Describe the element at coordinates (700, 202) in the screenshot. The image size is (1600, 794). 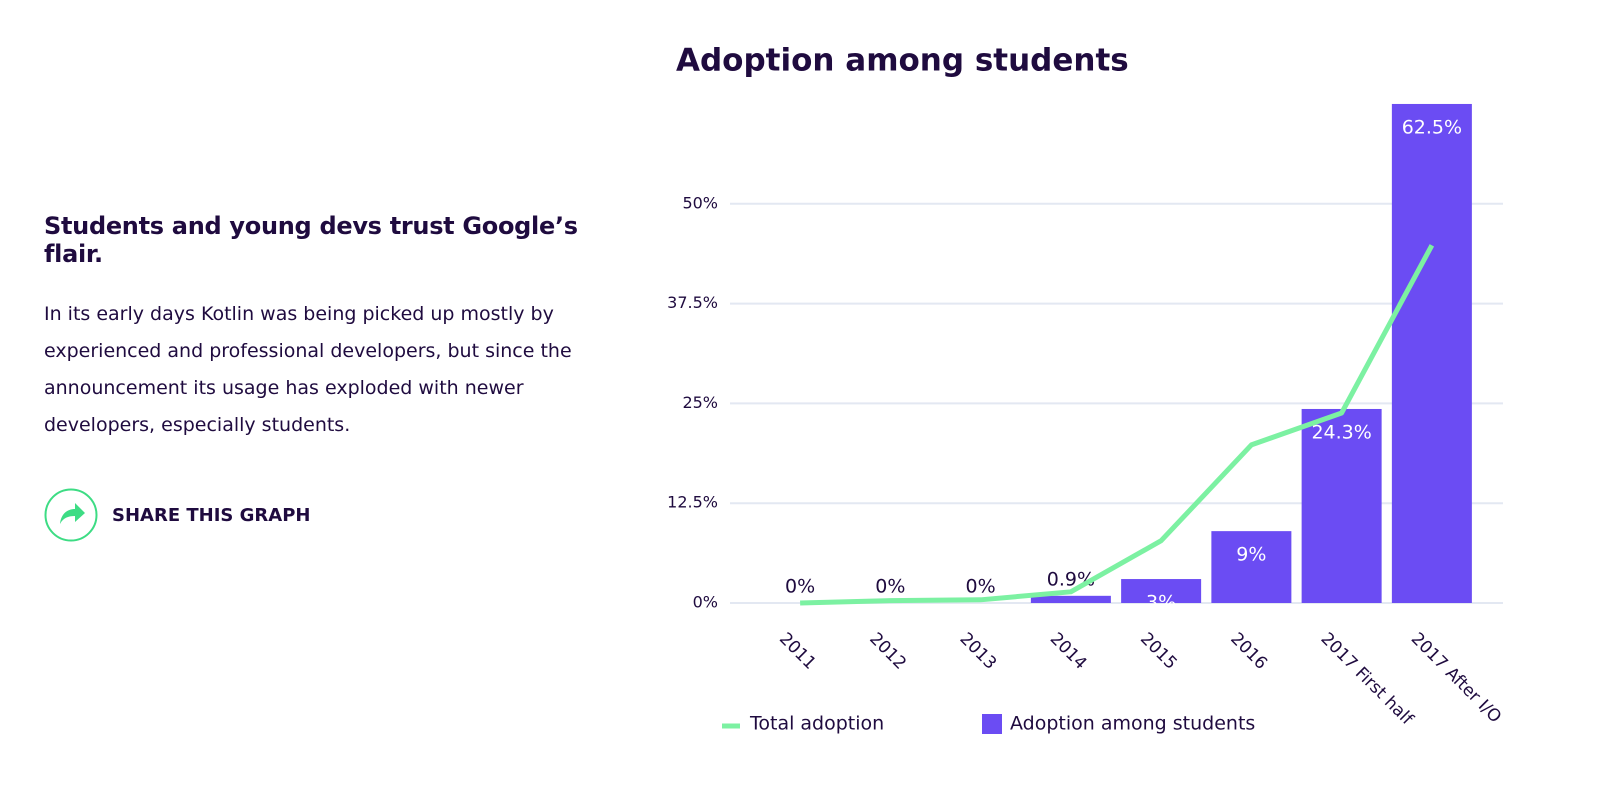
I see `y-tick-label: 50%` at that location.